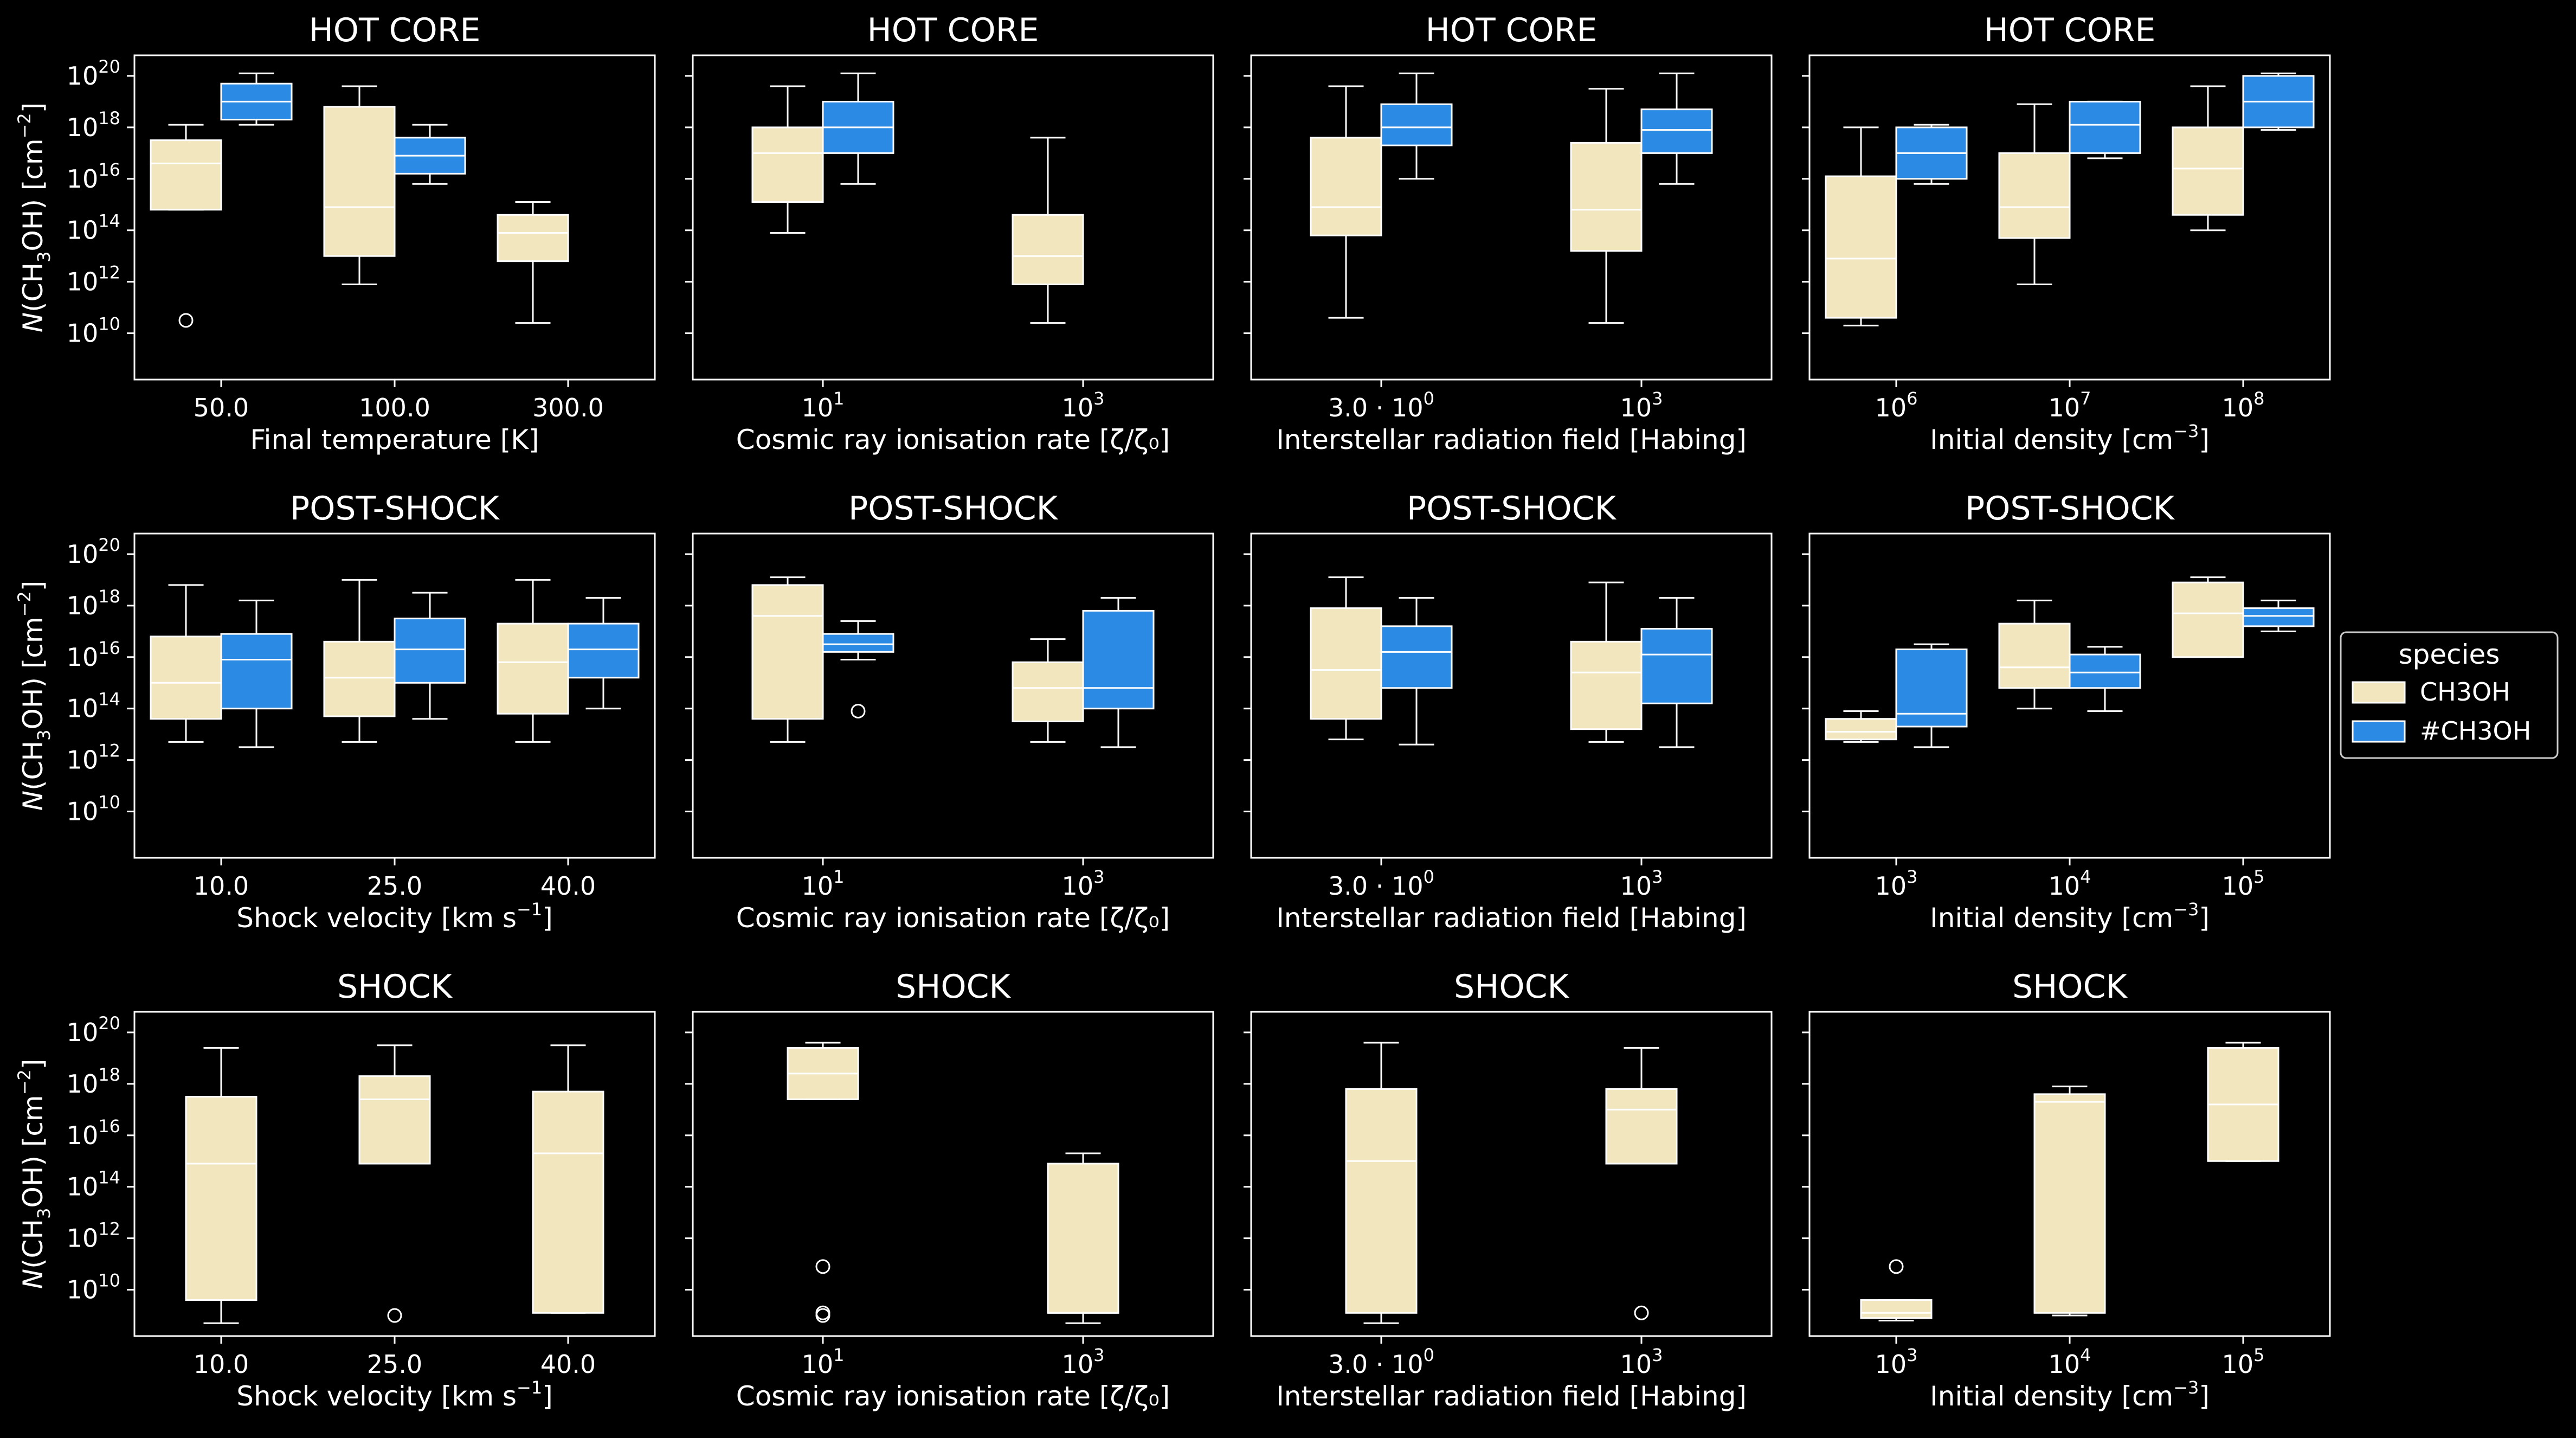 The height and width of the screenshot is (1438, 2576). I want to click on legend-entry-label: CH3OH, so click(2465, 692).